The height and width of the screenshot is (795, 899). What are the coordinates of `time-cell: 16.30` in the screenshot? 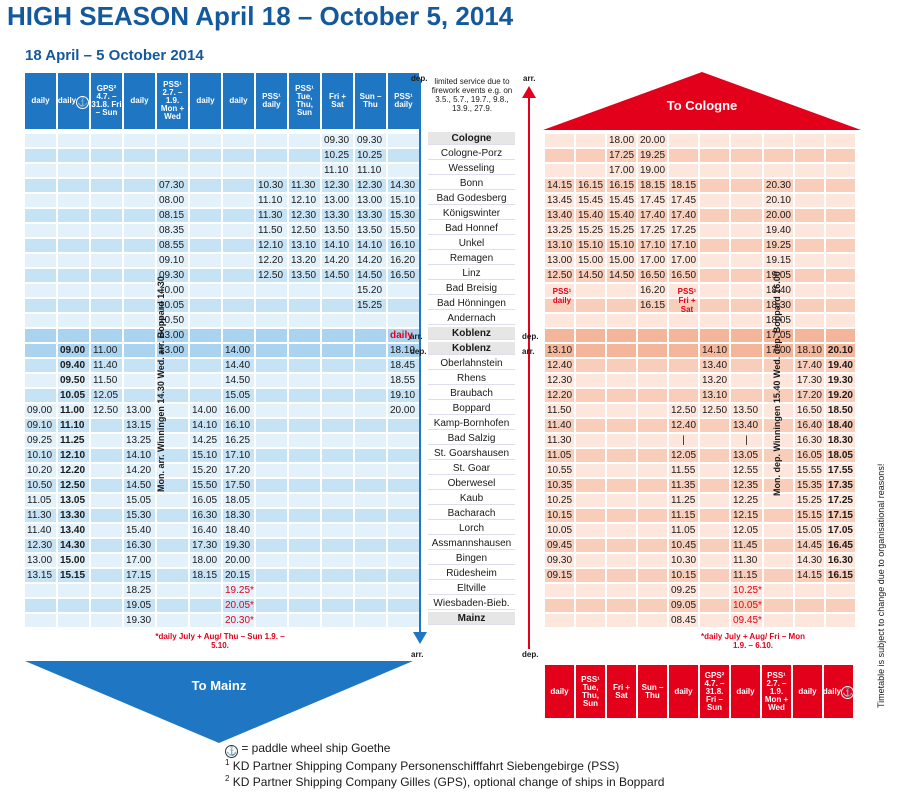 It's located at (205, 515).